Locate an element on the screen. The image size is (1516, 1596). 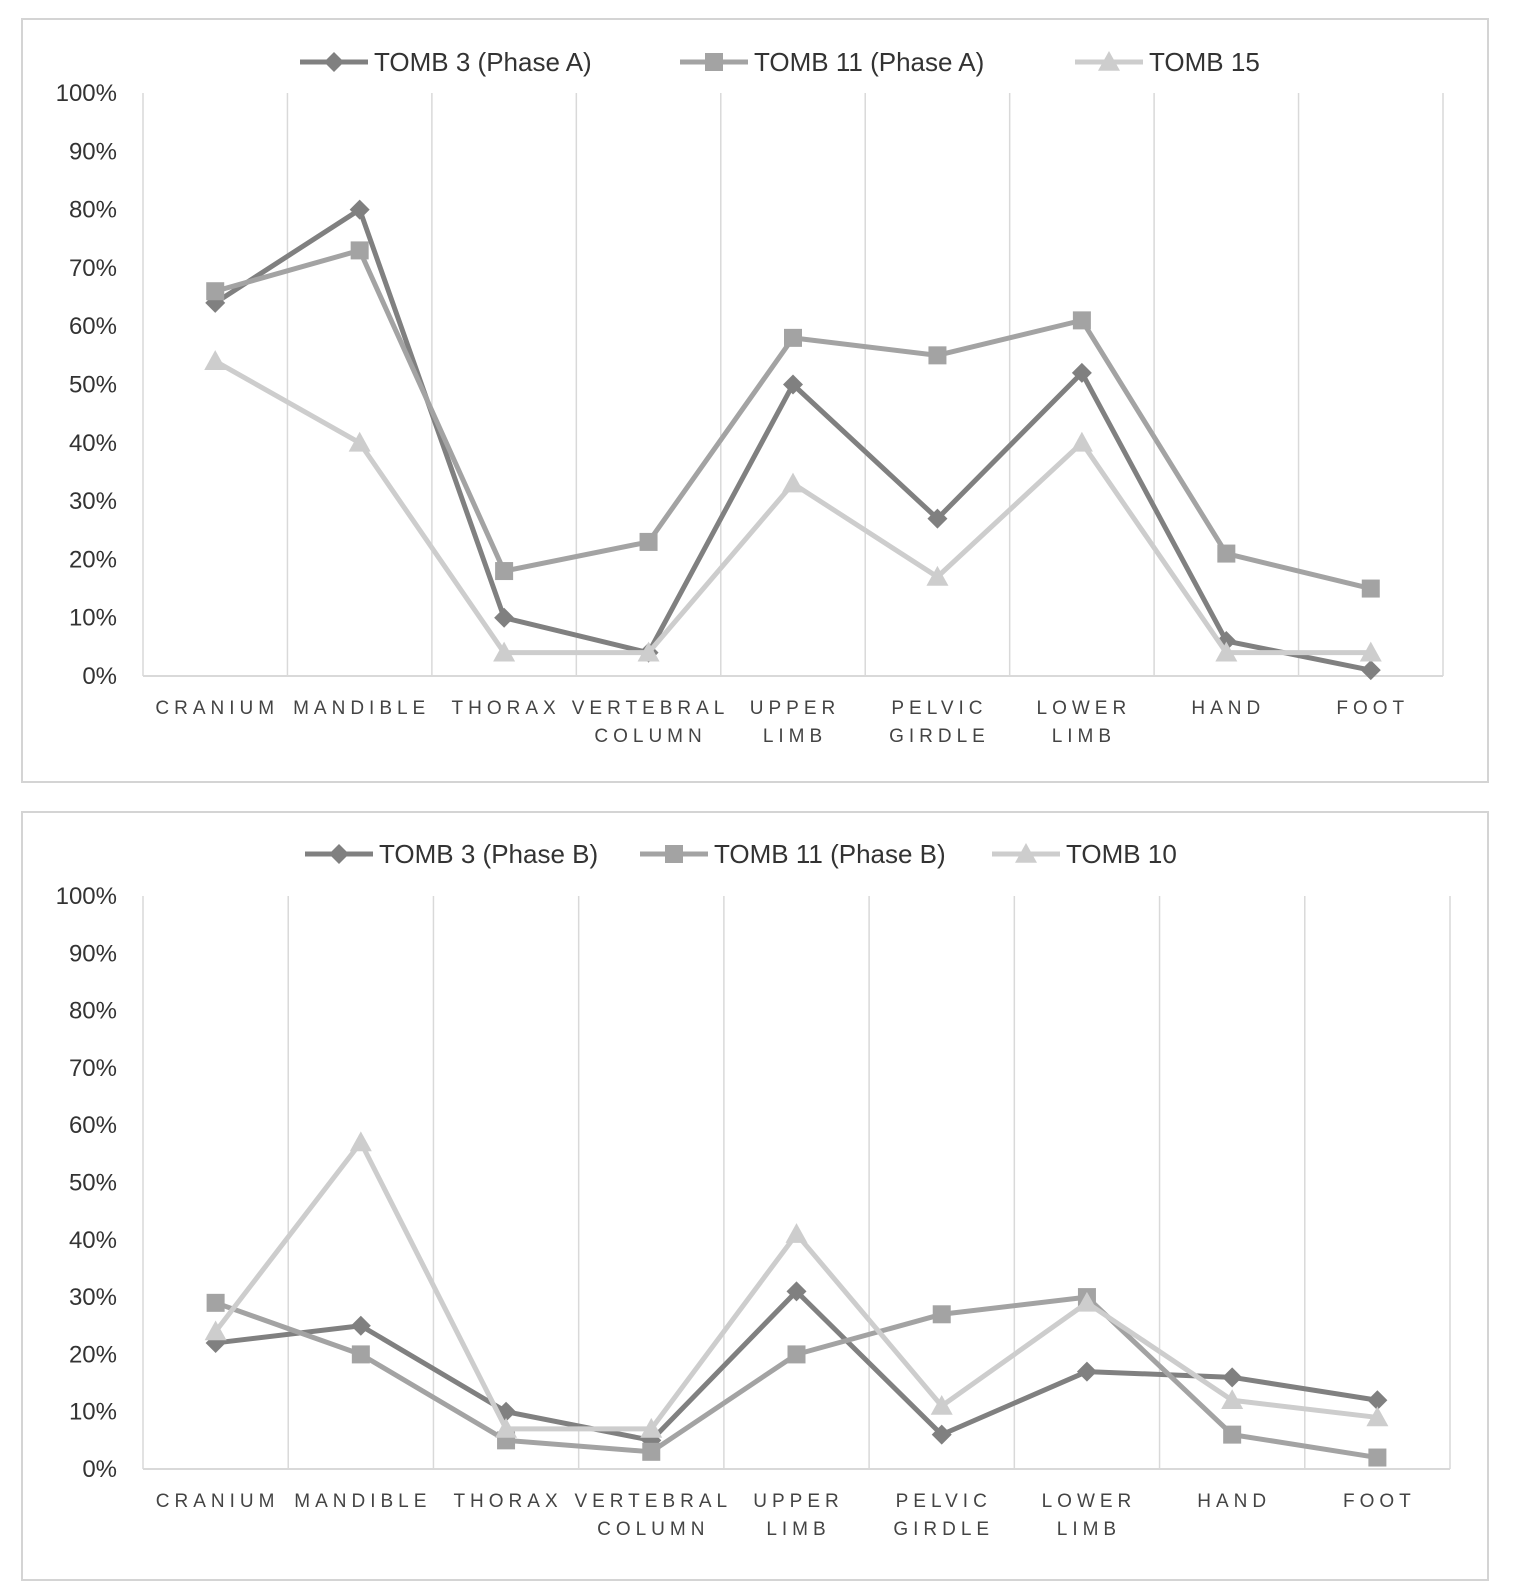
legend-item: TOMB 15 is located at coordinates (1167, 62).